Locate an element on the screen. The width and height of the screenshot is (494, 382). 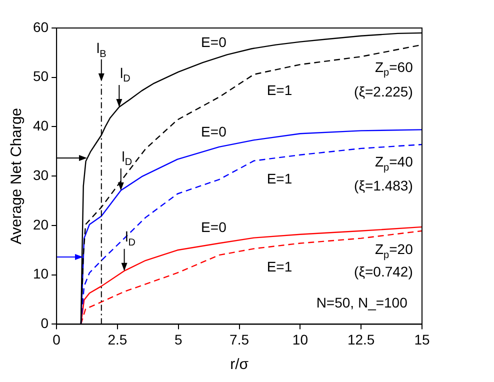
x-tick-label: 5 is located at coordinates (178, 339).